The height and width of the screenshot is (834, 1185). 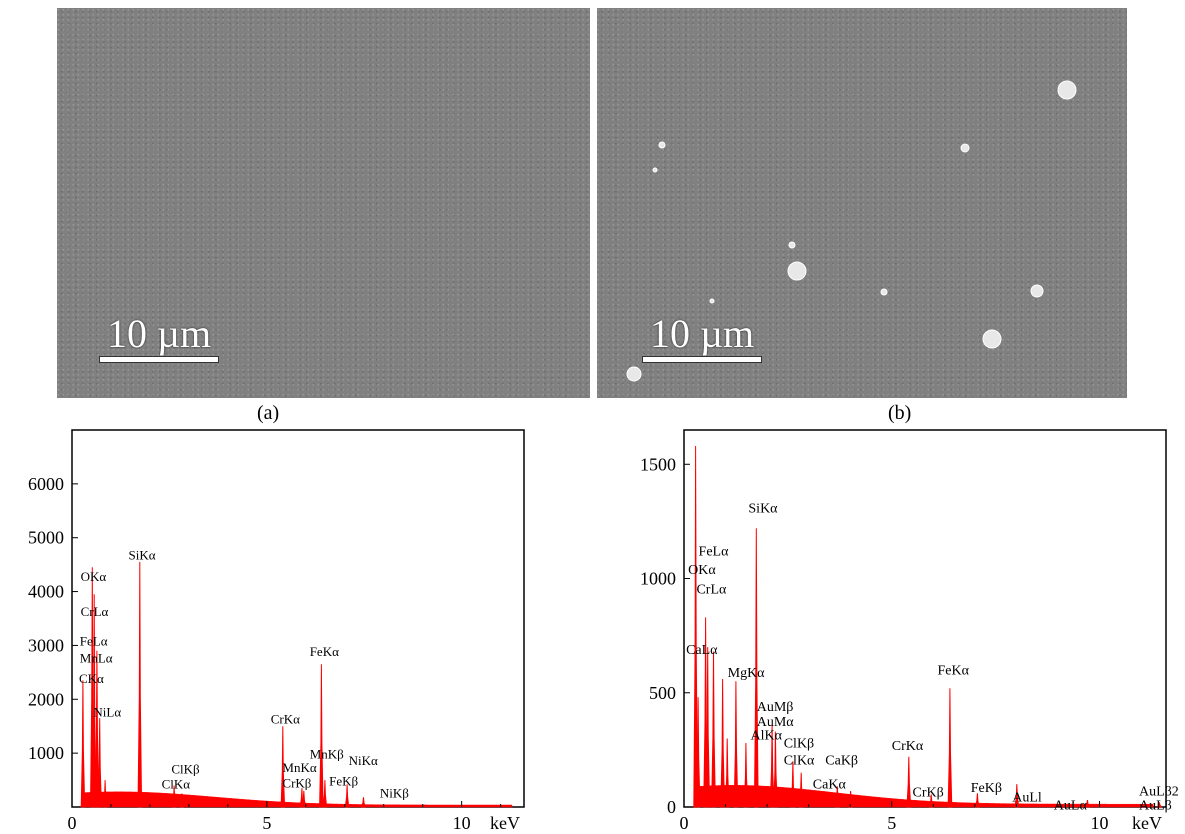 What do you see at coordinates (299, 767) in the screenshot?
I see `peak-label: MnKα` at bounding box center [299, 767].